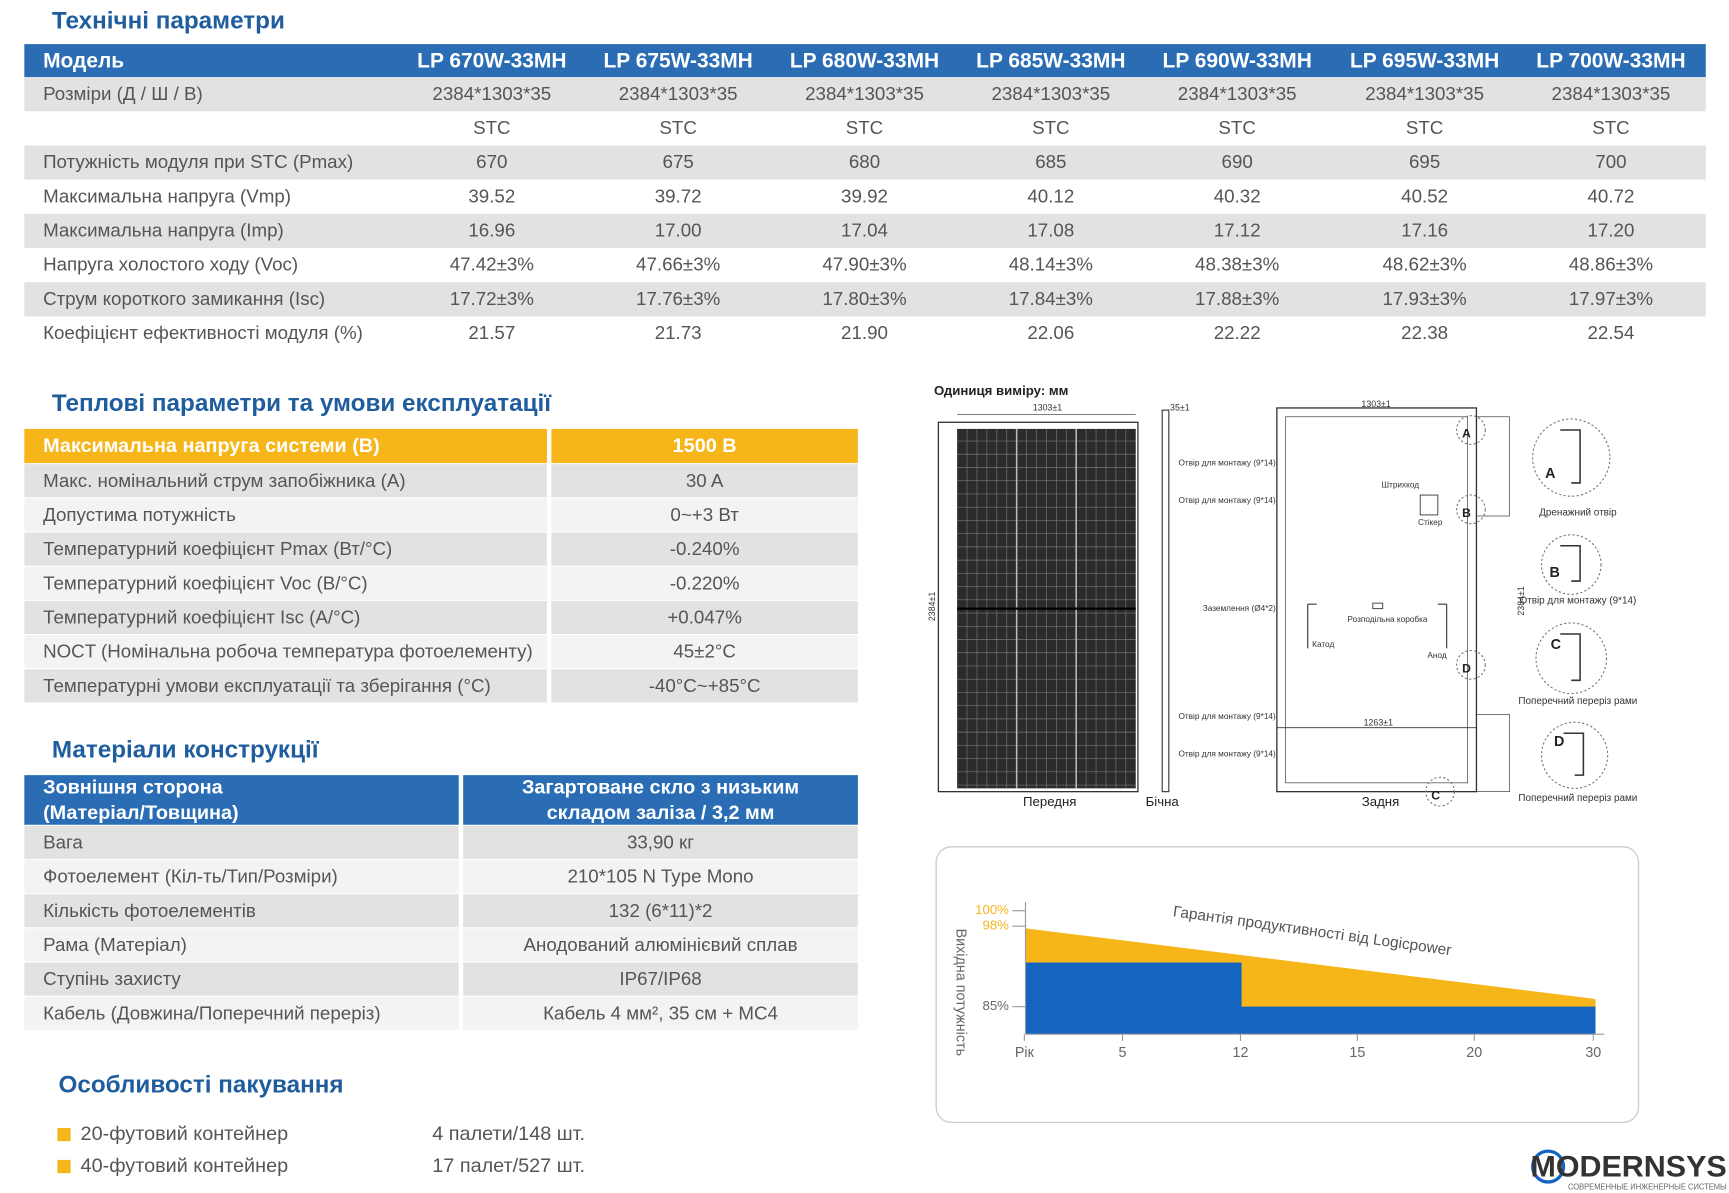 The image size is (1729, 1193). What do you see at coordinates (1430, 522) in the screenshot?
I see `drawing-note: Стікер` at bounding box center [1430, 522].